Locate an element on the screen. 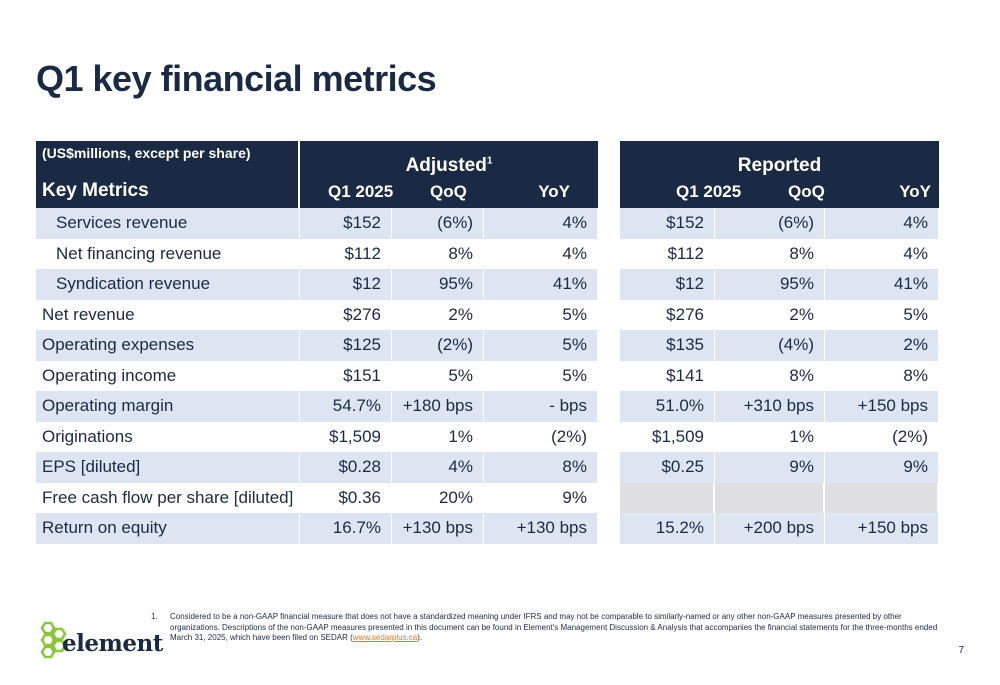 The height and width of the screenshot is (685, 1000). table-row: Net financing revenue $112 8% 4% is located at coordinates (317, 253).